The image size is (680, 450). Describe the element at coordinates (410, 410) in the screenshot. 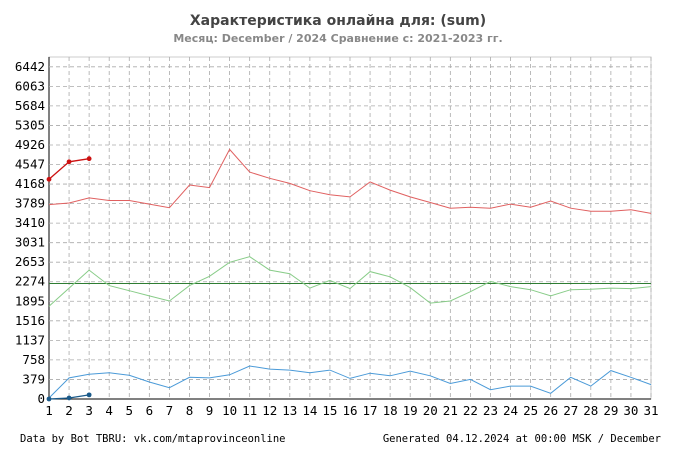

I see `x-tick-label: 19` at that location.